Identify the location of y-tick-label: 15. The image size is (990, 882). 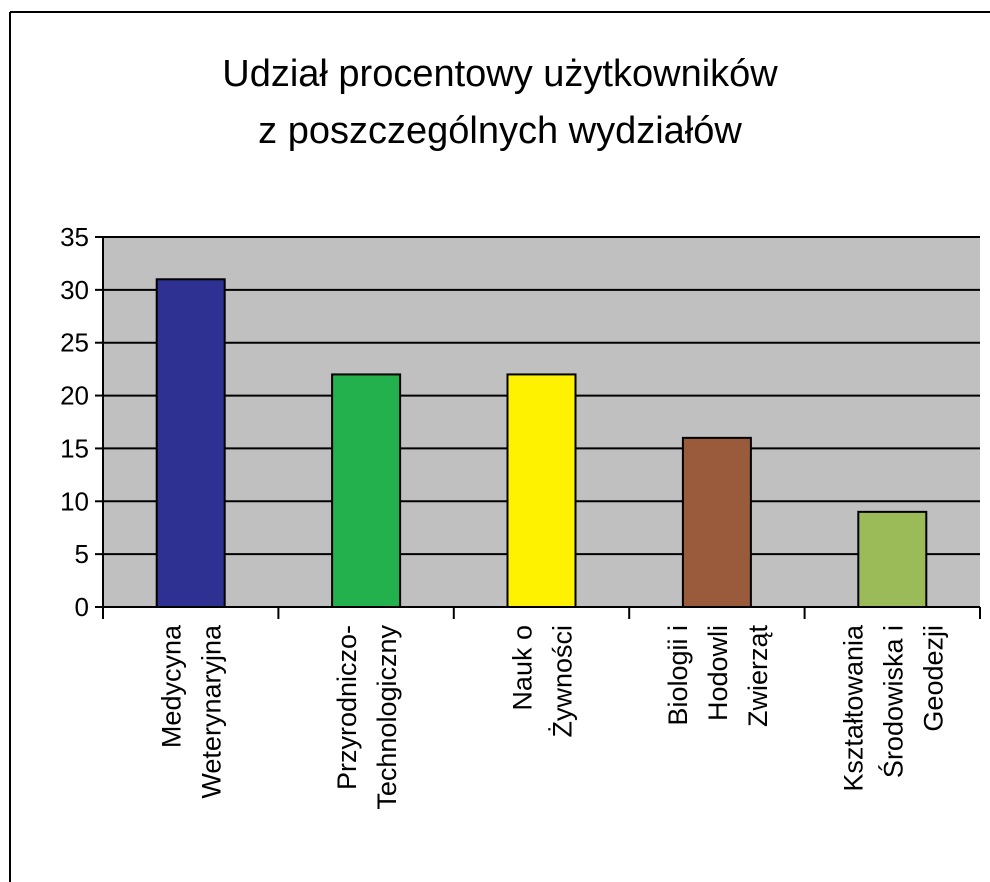
(74, 448).